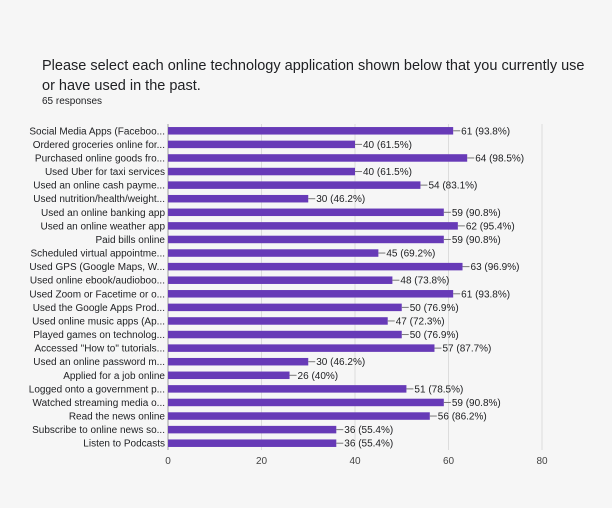 The image size is (612, 508). Describe the element at coordinates (449, 461) in the screenshot. I see `x-tick-label: 60` at that location.